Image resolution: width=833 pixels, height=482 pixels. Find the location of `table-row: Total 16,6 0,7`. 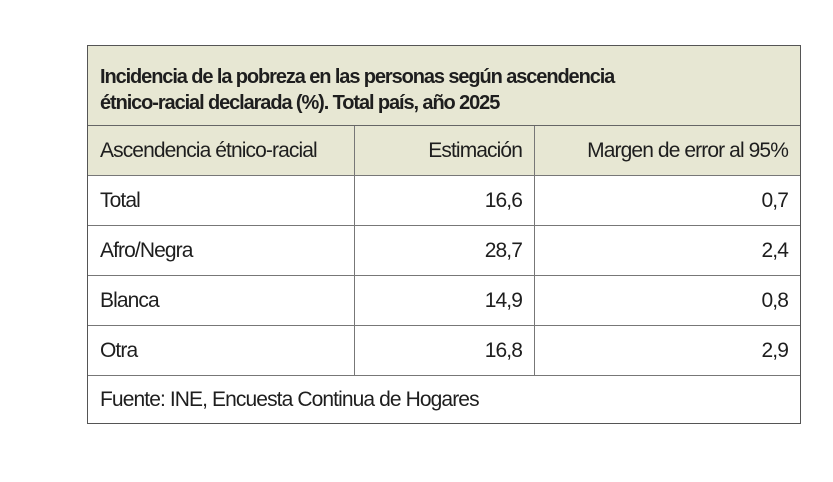

table-row: Total 16,6 0,7 is located at coordinates (444, 201).